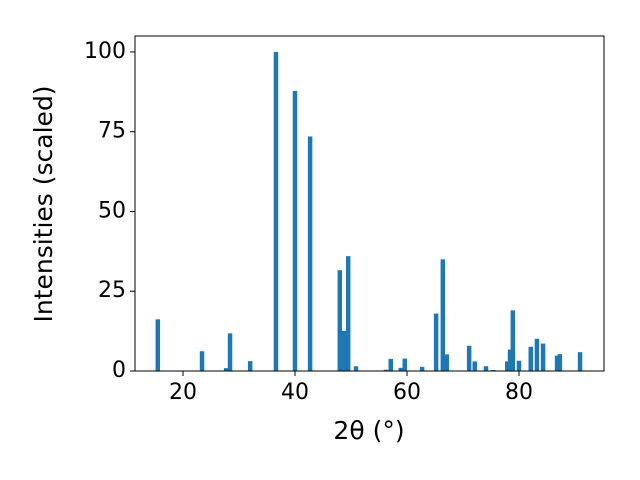 This screenshot has height=480, width=640. I want to click on x-tick-label: 20, so click(183, 392).